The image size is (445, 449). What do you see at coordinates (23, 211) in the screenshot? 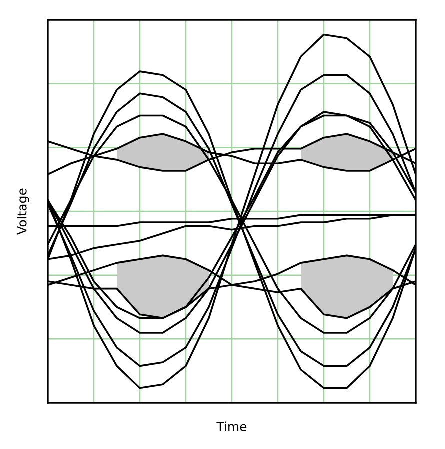
I see `y-axis-title: Voltage` at bounding box center [23, 211].